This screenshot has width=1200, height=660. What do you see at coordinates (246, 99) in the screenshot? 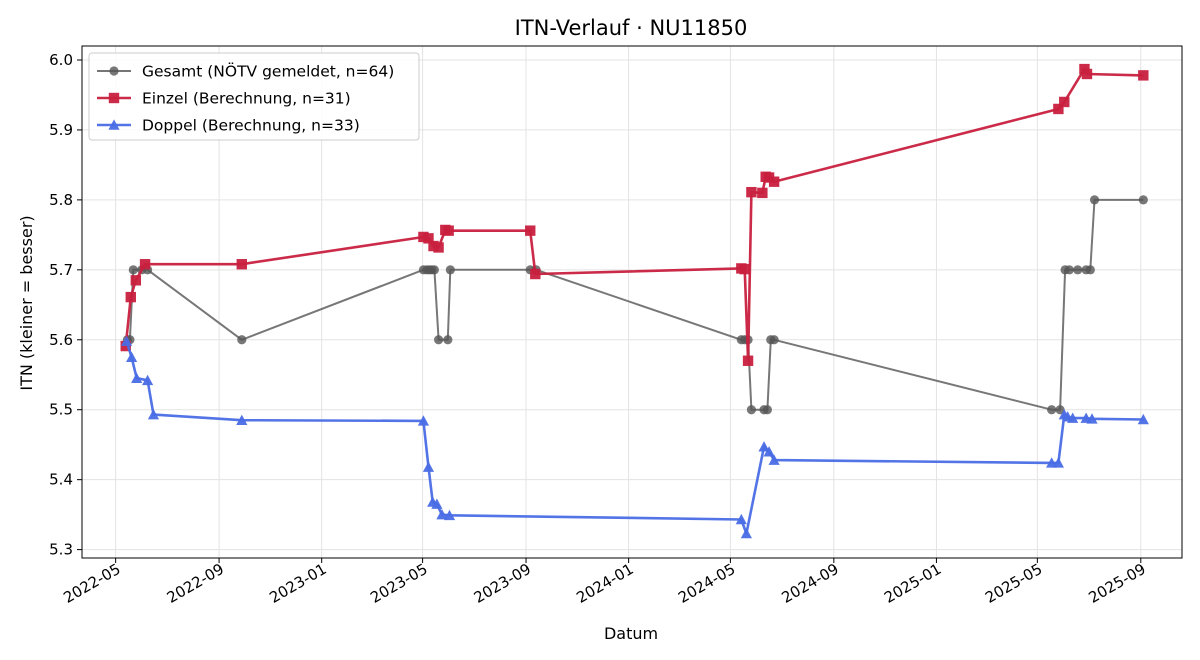
I see `legend-label: Einzel (Berechnung, n=31)` at bounding box center [246, 99].